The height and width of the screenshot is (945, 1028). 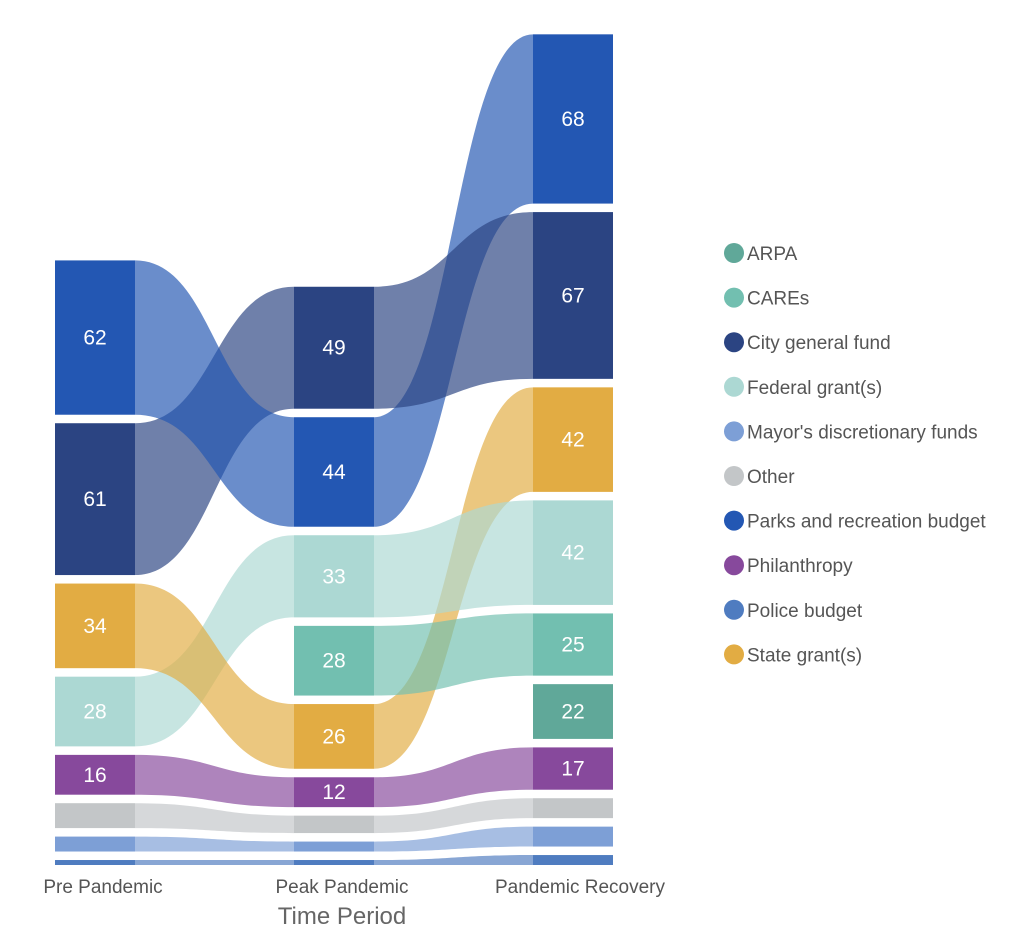 What do you see at coordinates (772, 254) in the screenshot?
I see `legend-label-arpa: ARPA` at bounding box center [772, 254].